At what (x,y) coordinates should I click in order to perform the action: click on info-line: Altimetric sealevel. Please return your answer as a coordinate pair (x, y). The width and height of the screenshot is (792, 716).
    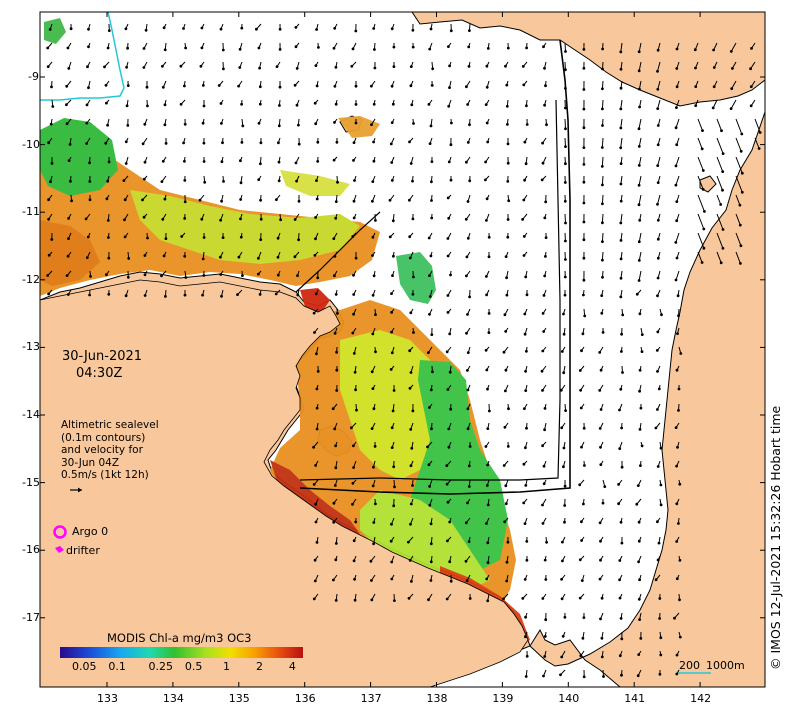
    Looking at the image, I should click on (110, 425).